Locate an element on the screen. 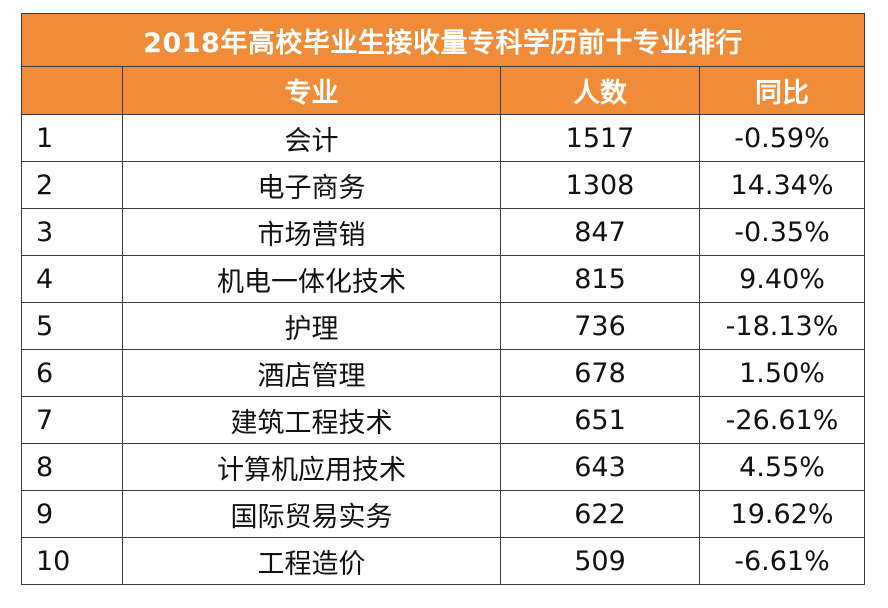 This screenshot has width=888, height=608. rank-cell: 8 is located at coordinates (72, 467).